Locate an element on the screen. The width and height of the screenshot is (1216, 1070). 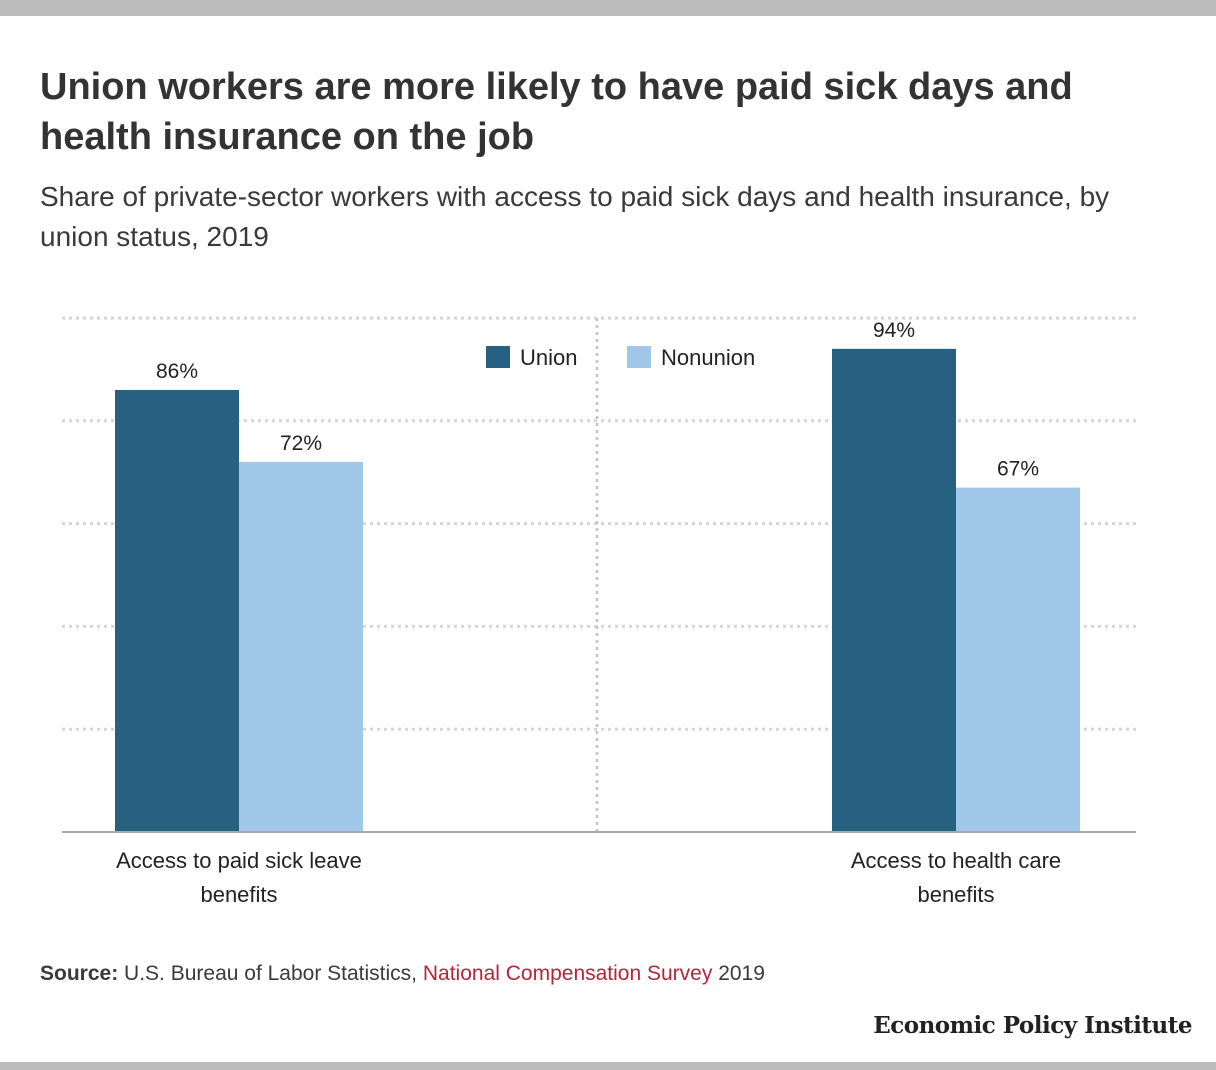
top-border is located at coordinates (608, 8).